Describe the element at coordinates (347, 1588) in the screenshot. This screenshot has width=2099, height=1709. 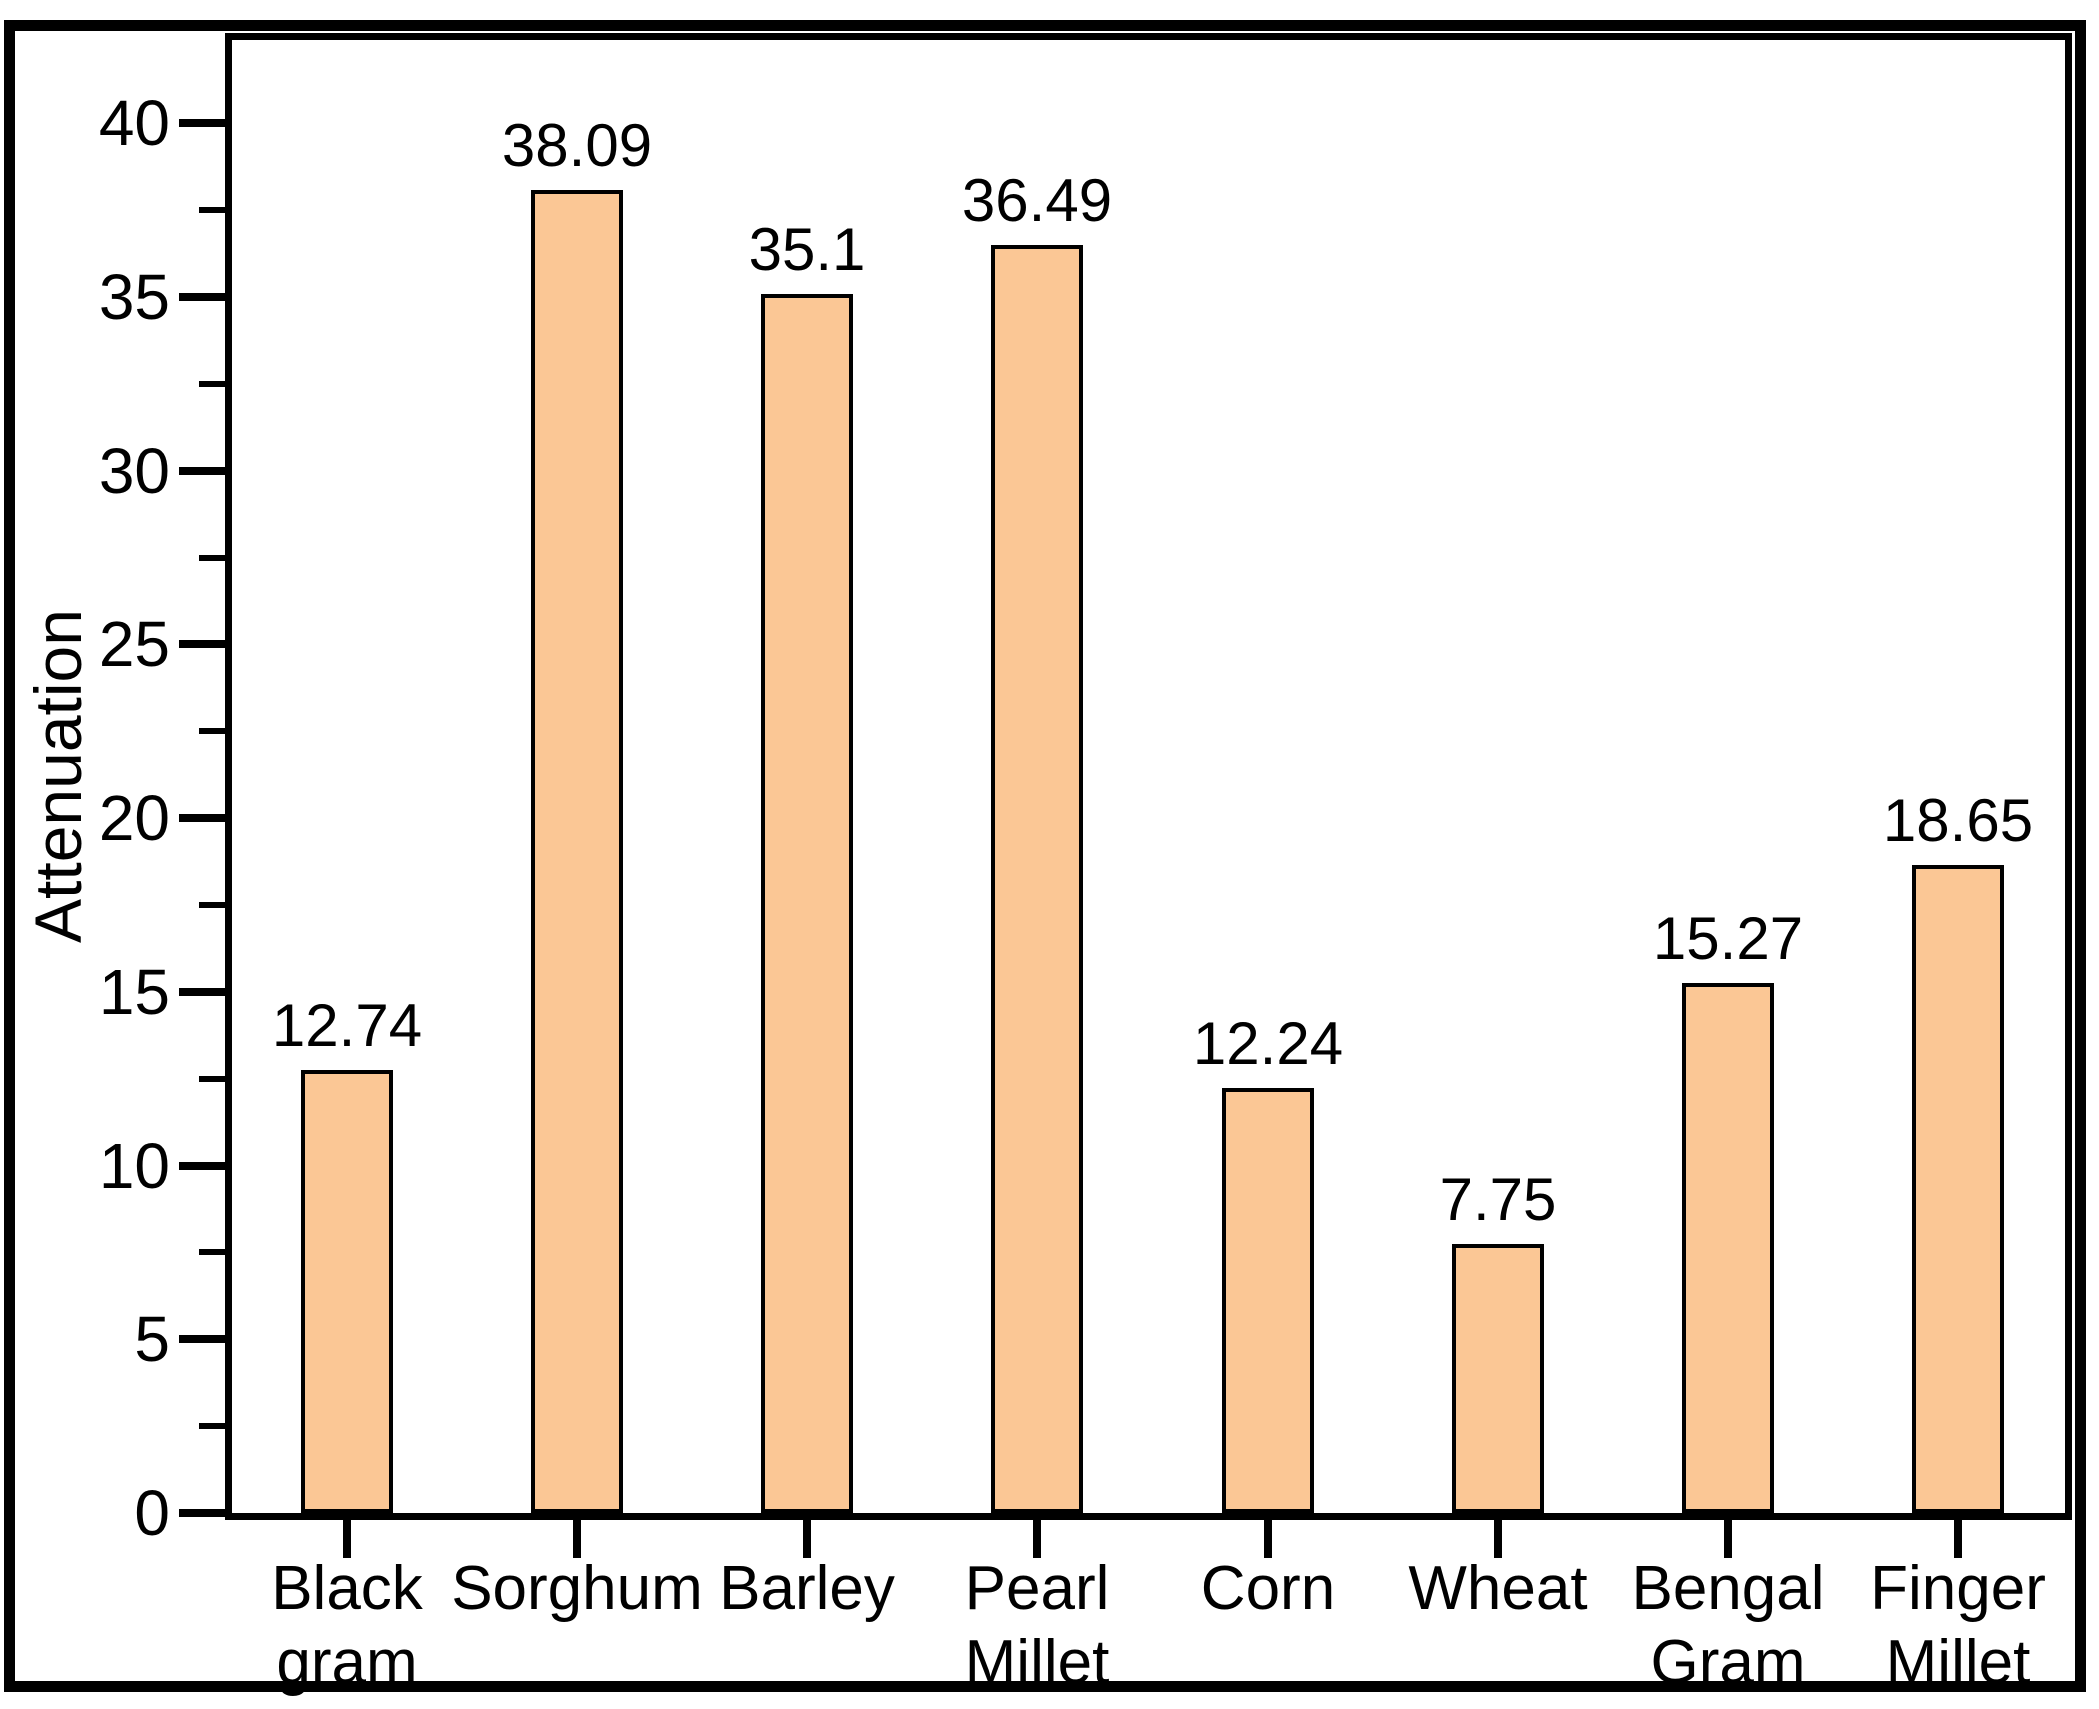
I see `x-tick-label-line: Black` at that location.